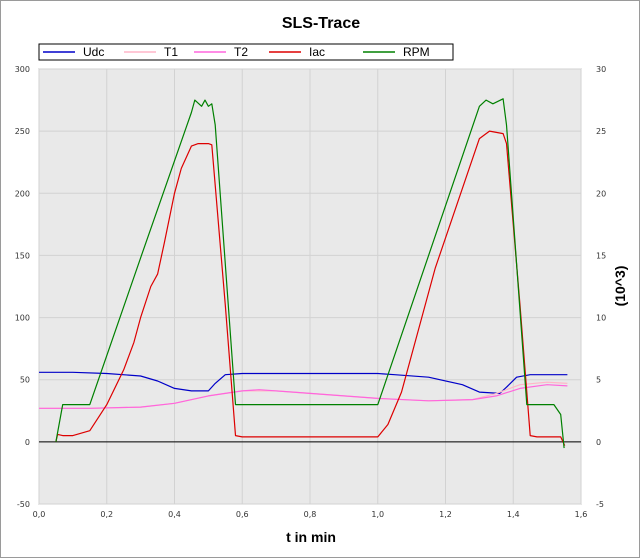  What do you see at coordinates (445, 514) in the screenshot?
I see `x-tick-label: 1,2` at bounding box center [445, 514].